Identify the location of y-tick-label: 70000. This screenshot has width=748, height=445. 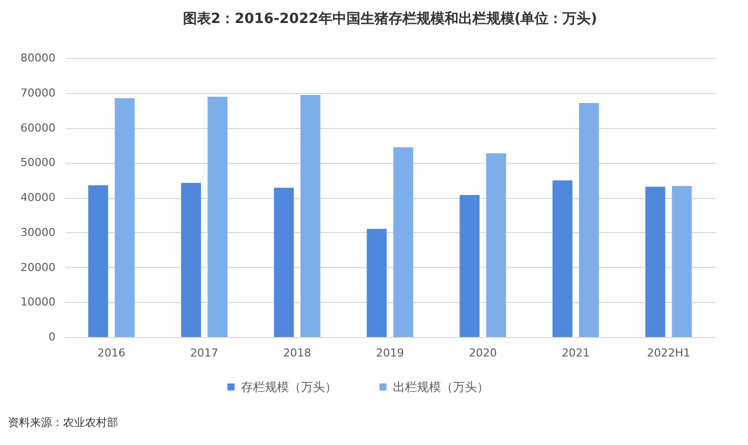
(38, 93).